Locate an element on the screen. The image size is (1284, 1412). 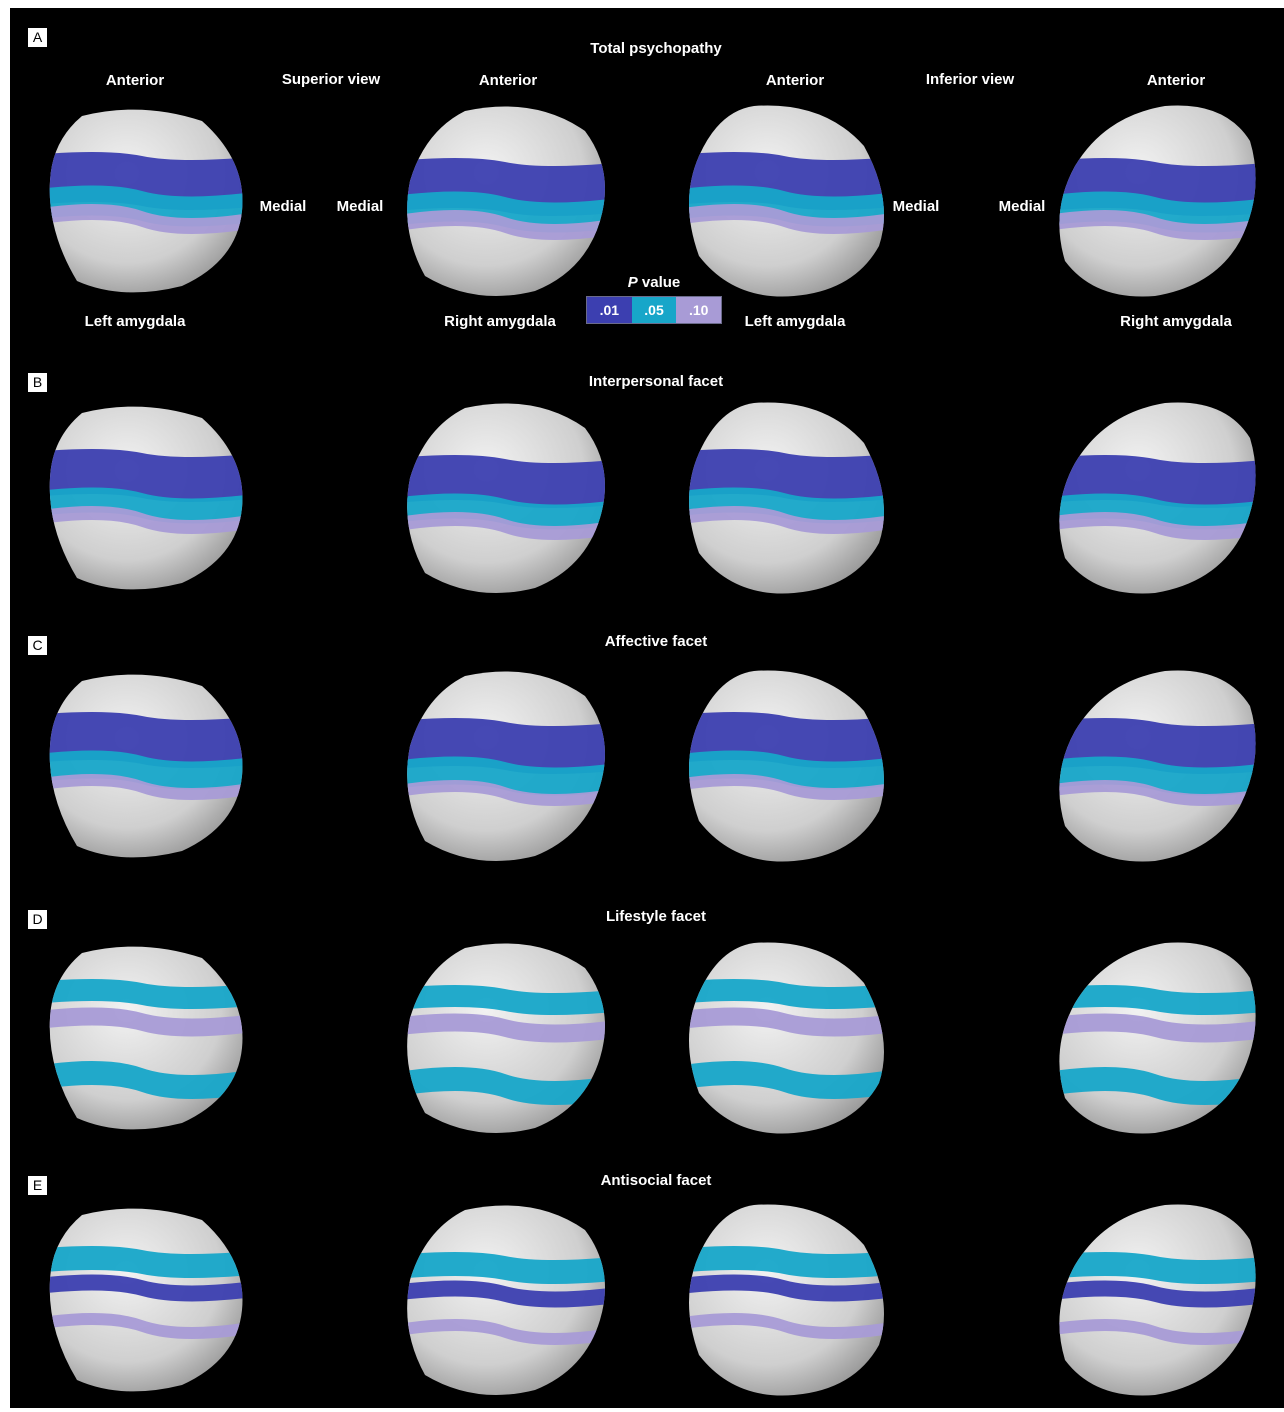
legend-title: P value is located at coordinates (654, 285).